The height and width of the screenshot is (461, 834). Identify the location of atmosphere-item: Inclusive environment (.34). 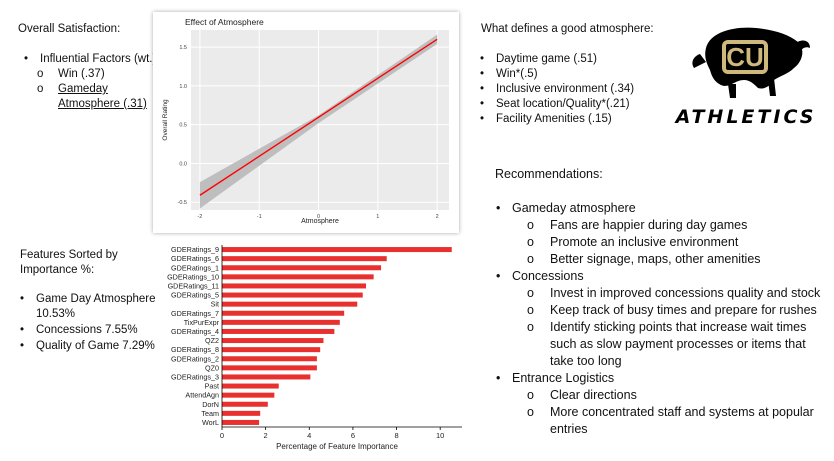
(576, 89).